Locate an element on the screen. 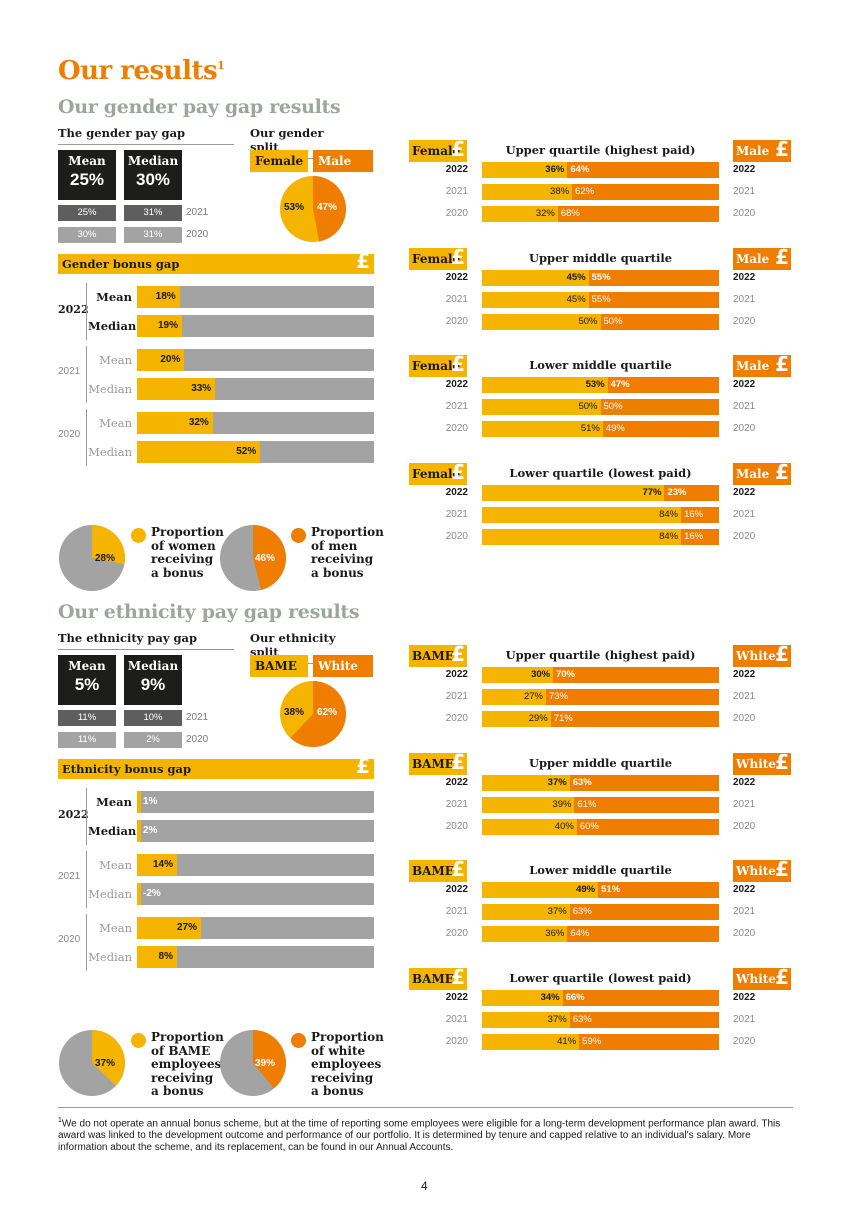 The width and height of the screenshot is (851, 1209). ethnicity-bonus-bar: 2% is located at coordinates (255, 831).